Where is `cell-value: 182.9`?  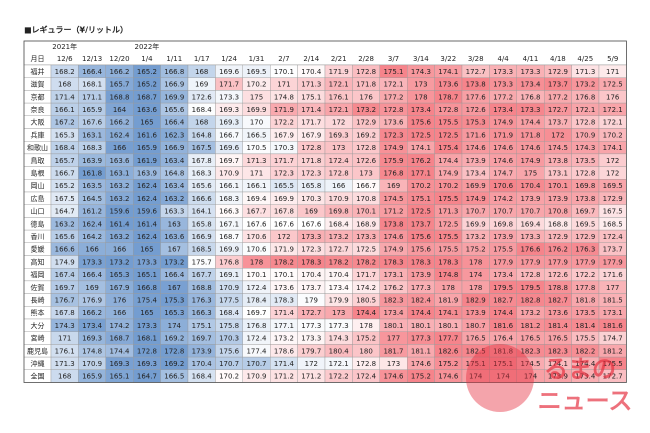
cell-value: 182.9 is located at coordinates (476, 300).